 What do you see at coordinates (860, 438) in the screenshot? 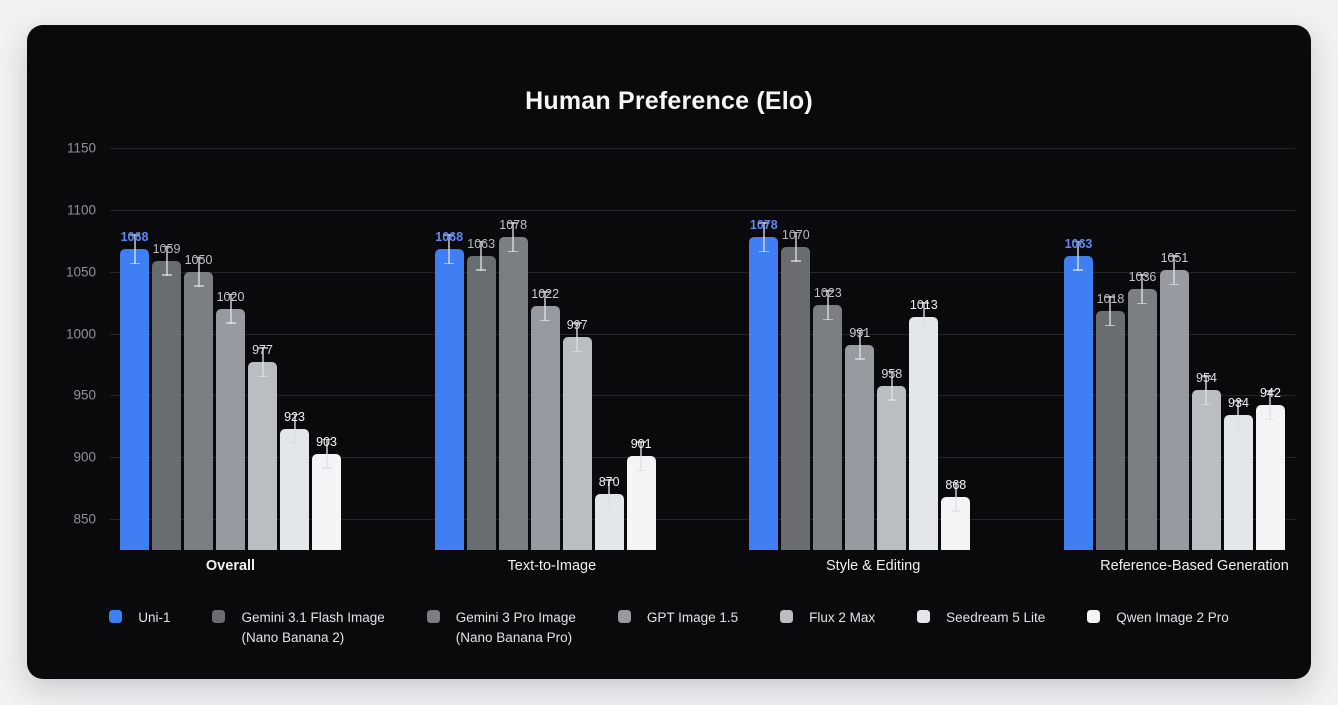
I see `bar: 991` at bounding box center [860, 438].